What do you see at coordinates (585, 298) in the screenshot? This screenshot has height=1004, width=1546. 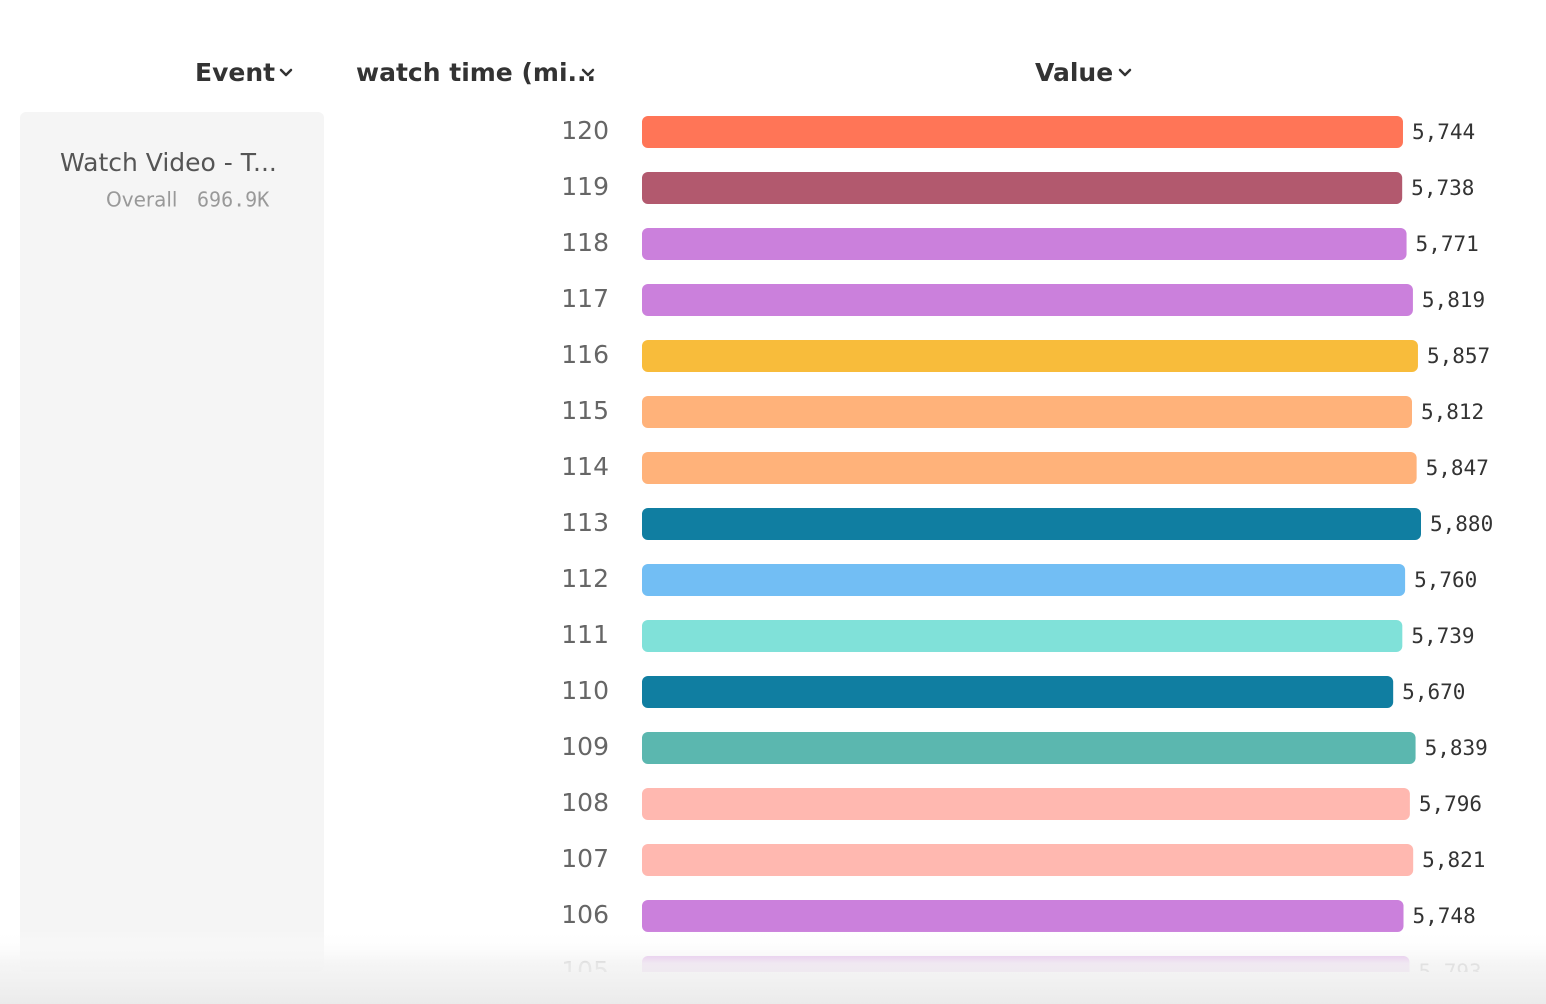 I see `category-label: 117` at bounding box center [585, 298].